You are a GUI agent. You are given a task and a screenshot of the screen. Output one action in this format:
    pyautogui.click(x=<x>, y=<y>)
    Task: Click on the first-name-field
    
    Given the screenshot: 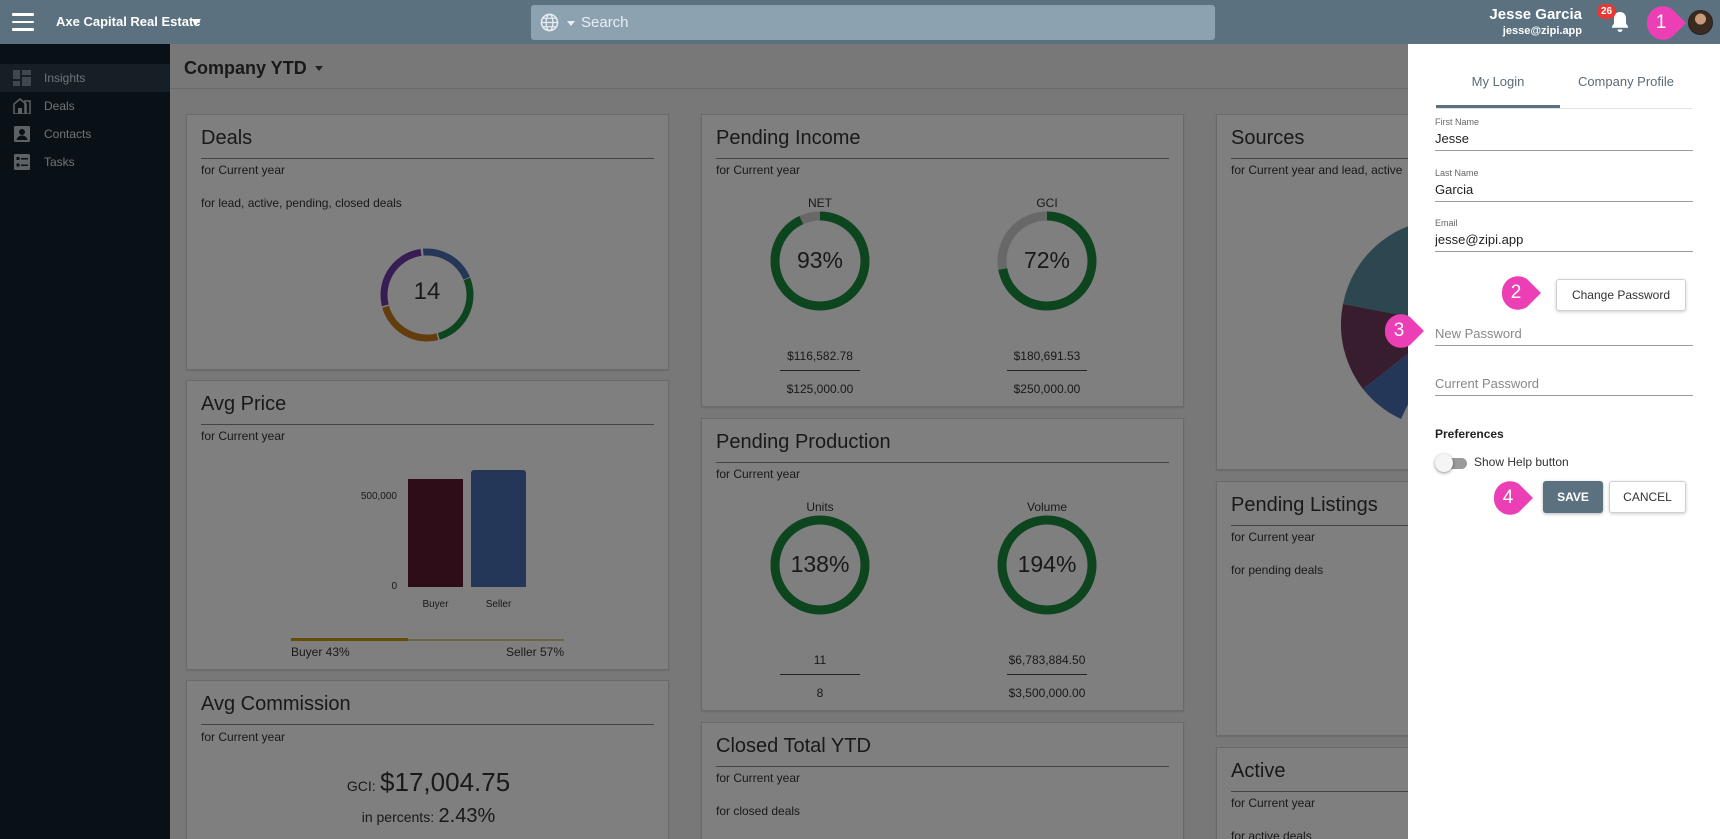 What is the action you would take?
    pyautogui.click(x=1564, y=139)
    